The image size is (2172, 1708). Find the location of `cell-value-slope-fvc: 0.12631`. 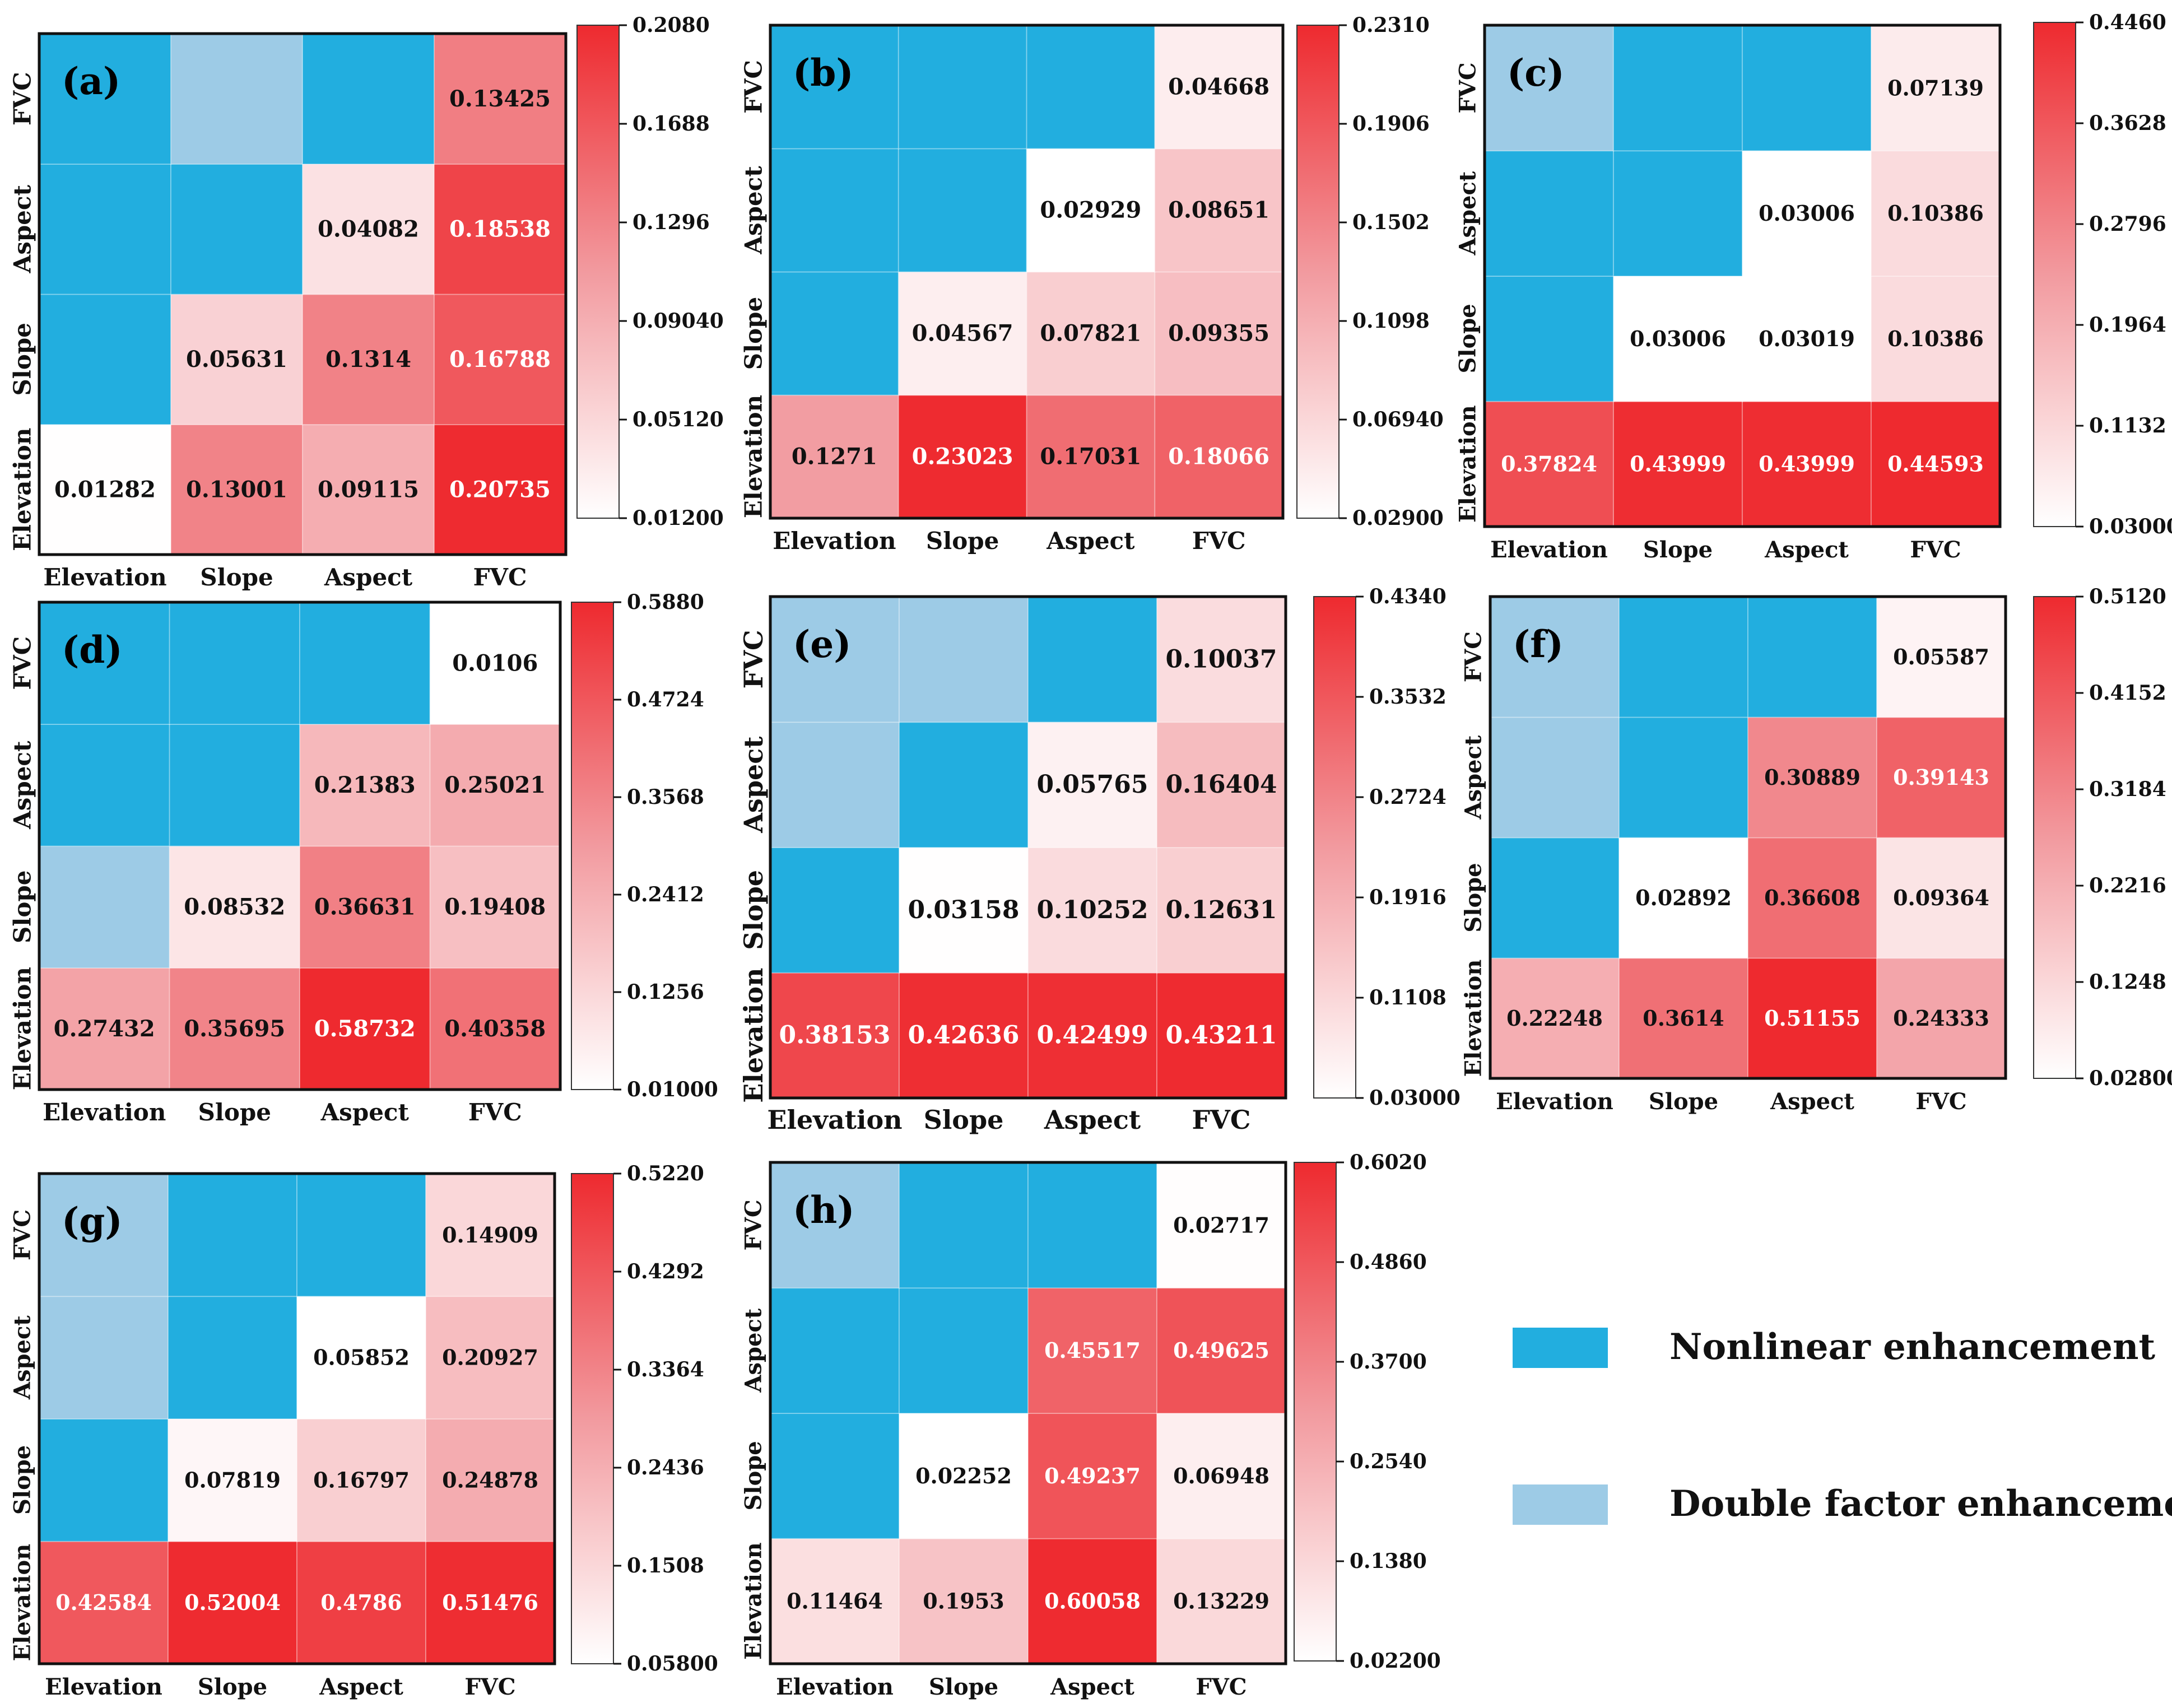

cell-value-slope-fvc: 0.12631 is located at coordinates (1221, 910).